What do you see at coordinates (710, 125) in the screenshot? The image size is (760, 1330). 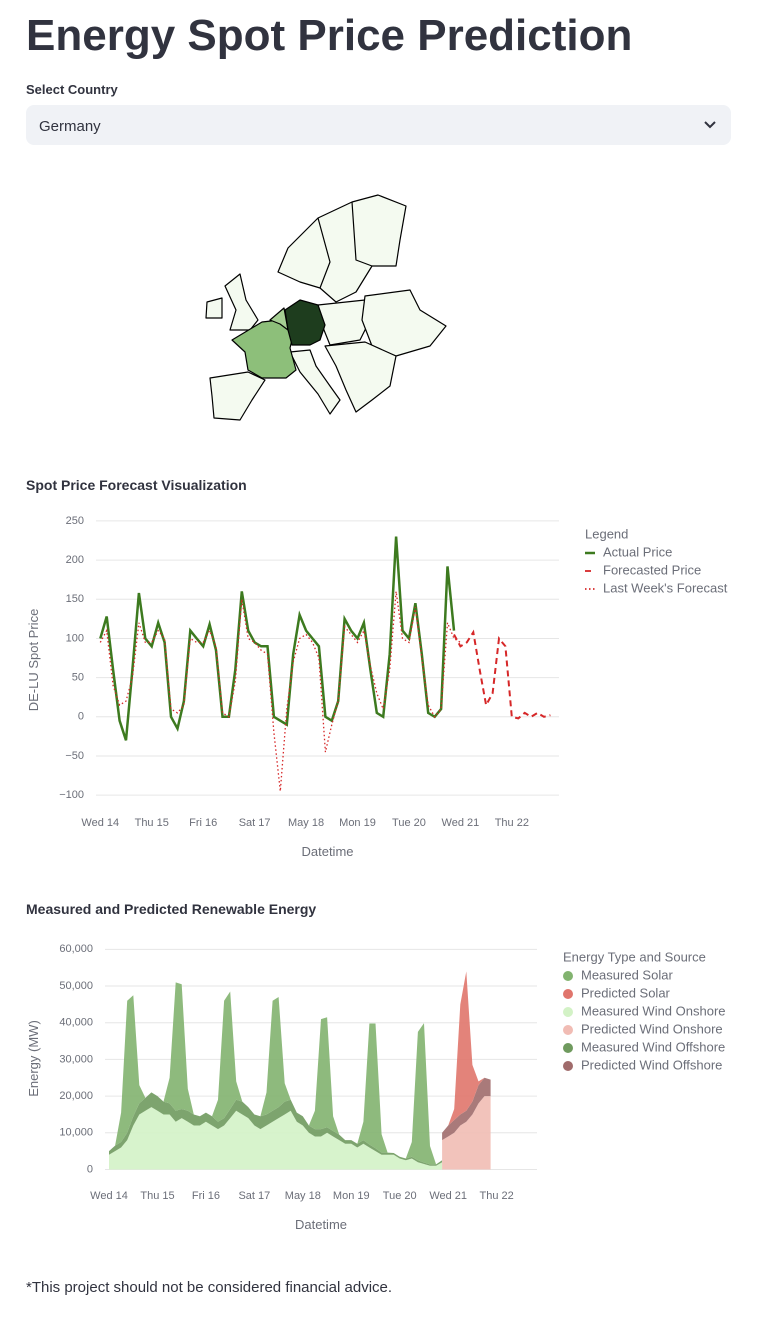 I see `chevron` at bounding box center [710, 125].